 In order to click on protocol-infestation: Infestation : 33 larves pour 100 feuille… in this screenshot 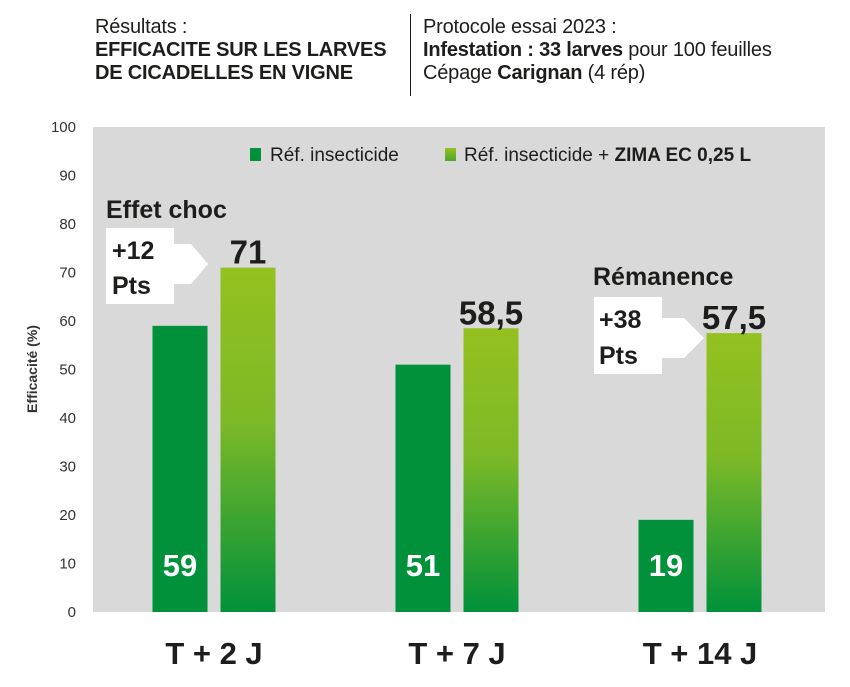, I will do `click(633, 50)`.